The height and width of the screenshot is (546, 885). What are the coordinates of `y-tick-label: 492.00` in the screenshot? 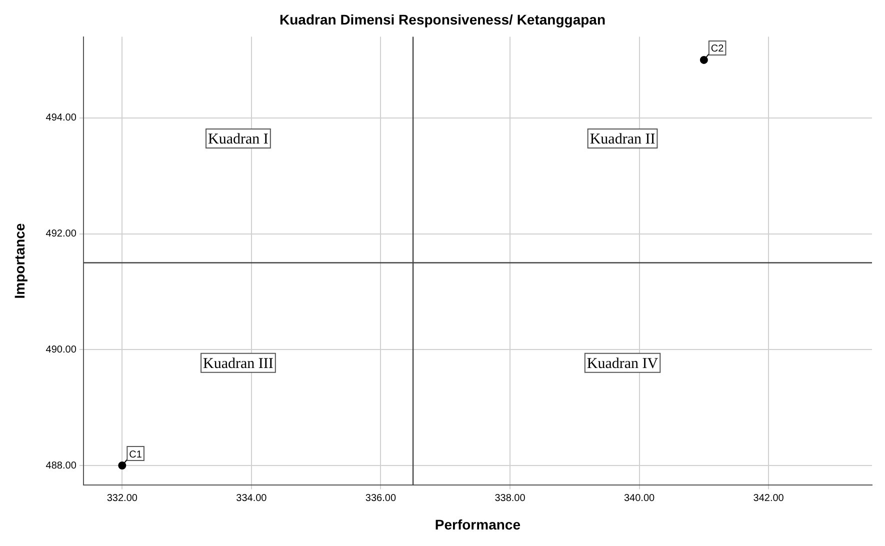 It's located at (61, 234).